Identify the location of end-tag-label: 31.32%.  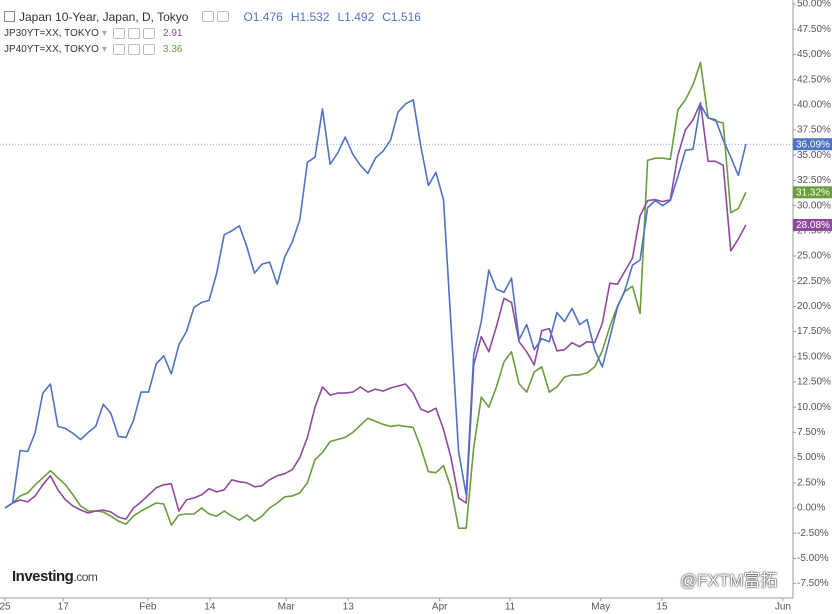
(813, 192).